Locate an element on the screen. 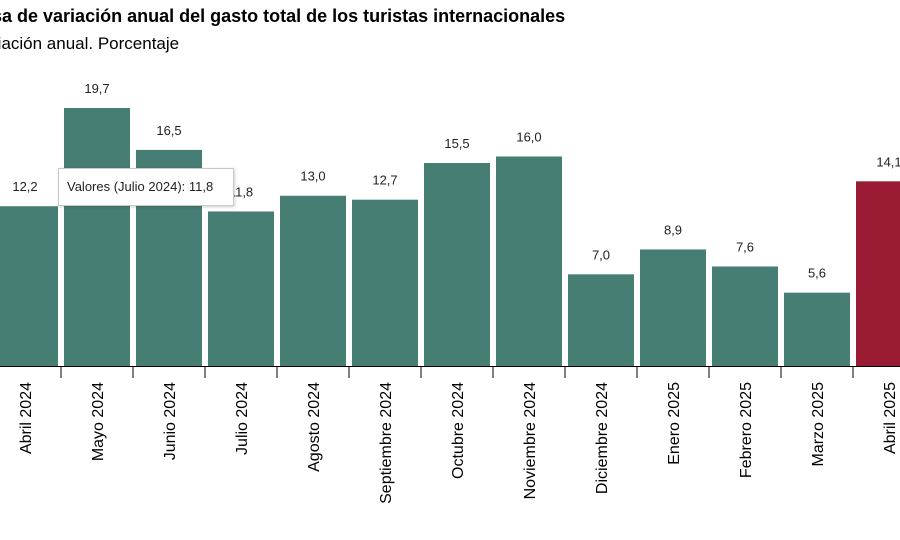  data-label: 13,0 is located at coordinates (312, 176).